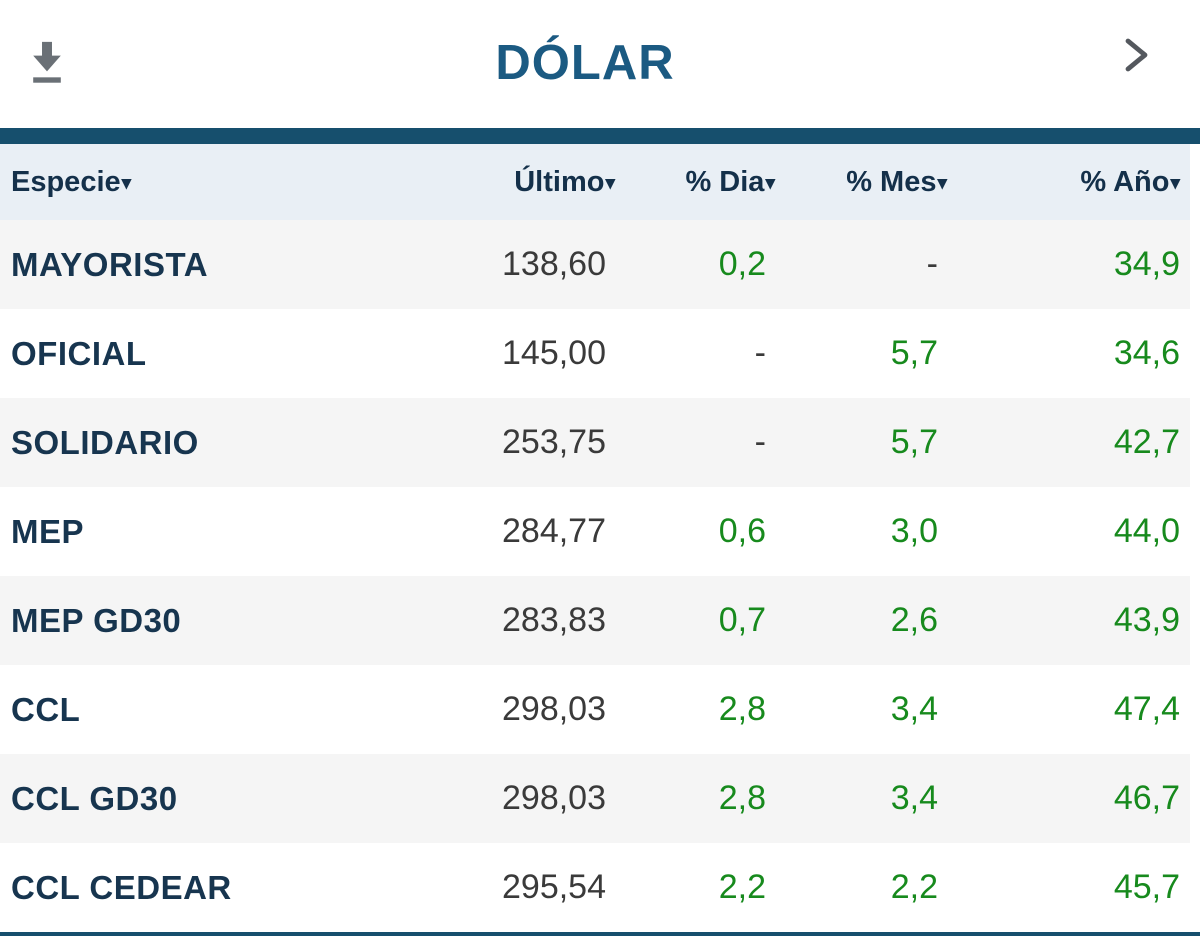 This screenshot has height=936, width=1200. What do you see at coordinates (121, 887) in the screenshot?
I see `especie-cell: CCL CEDEAR` at bounding box center [121, 887].